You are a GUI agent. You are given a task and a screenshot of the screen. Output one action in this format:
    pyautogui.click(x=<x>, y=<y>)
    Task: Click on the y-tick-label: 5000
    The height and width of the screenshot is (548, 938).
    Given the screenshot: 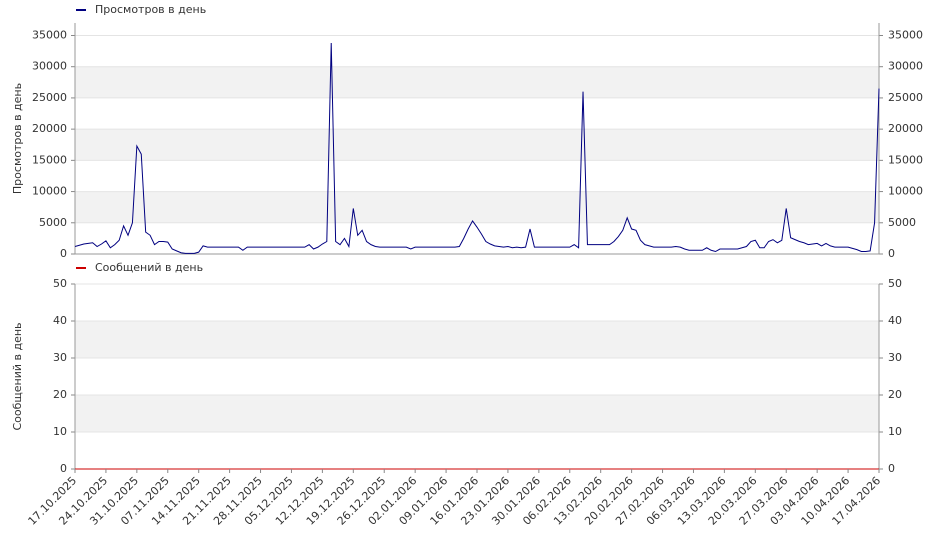 What is the action you would take?
    pyautogui.click(x=53, y=222)
    